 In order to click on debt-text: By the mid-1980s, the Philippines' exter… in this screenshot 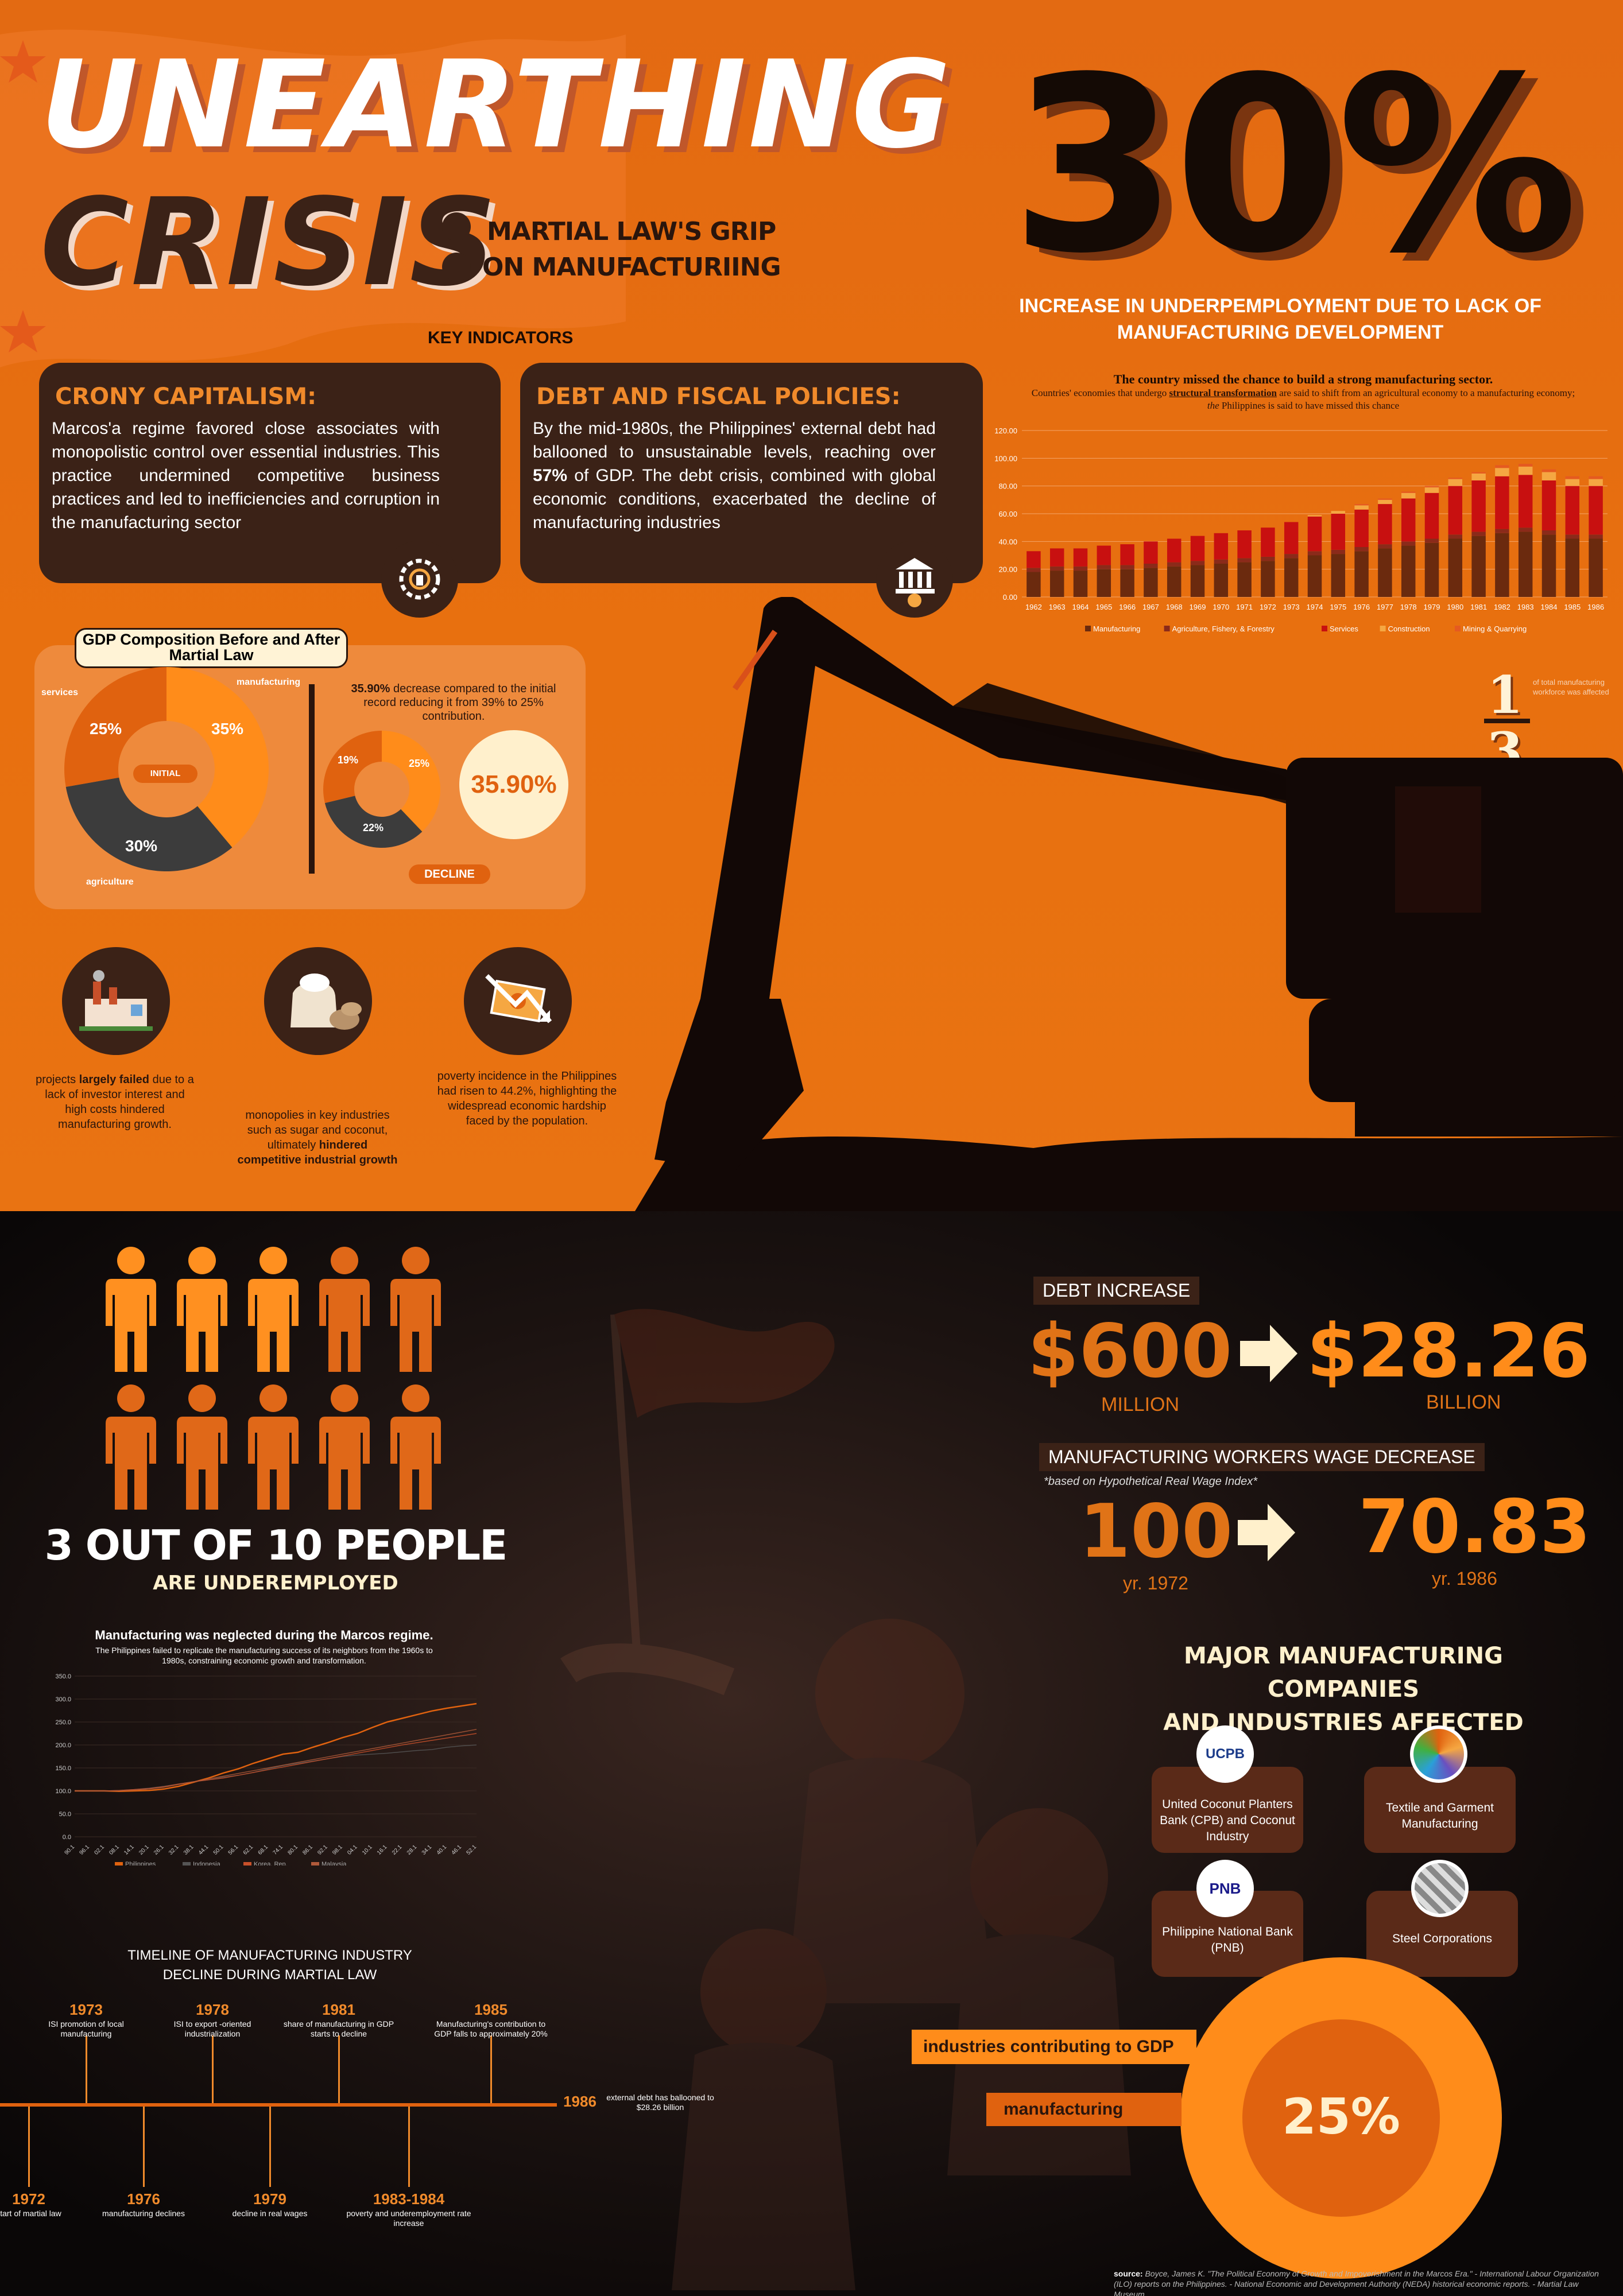, I will do `click(734, 475)`.